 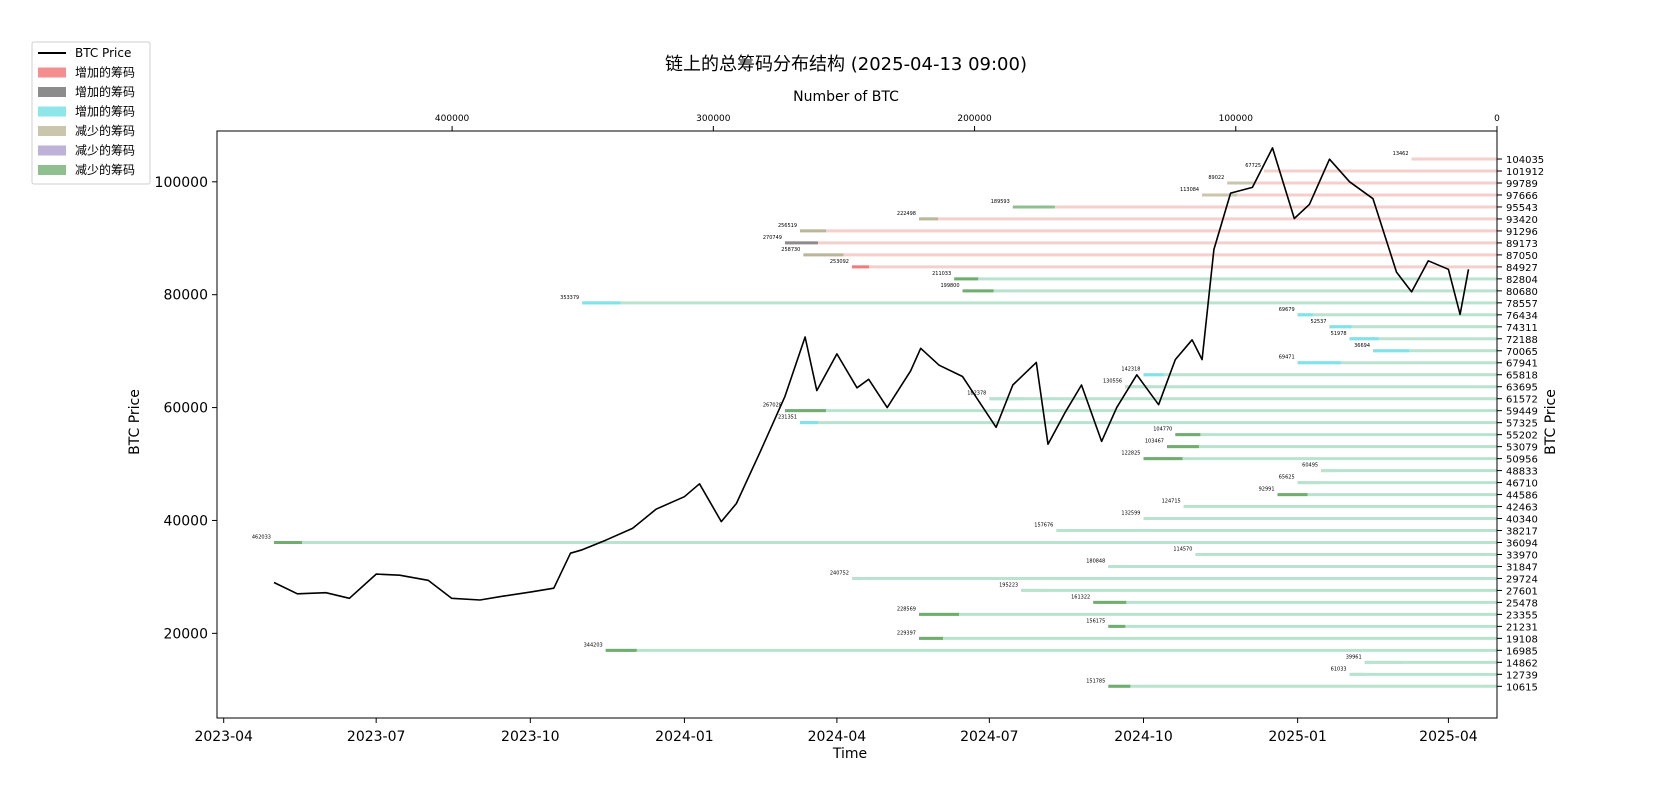 I want to click on y-axis-ticks: 20000 40000 60000 80000 100000, so click(x=186, y=408).